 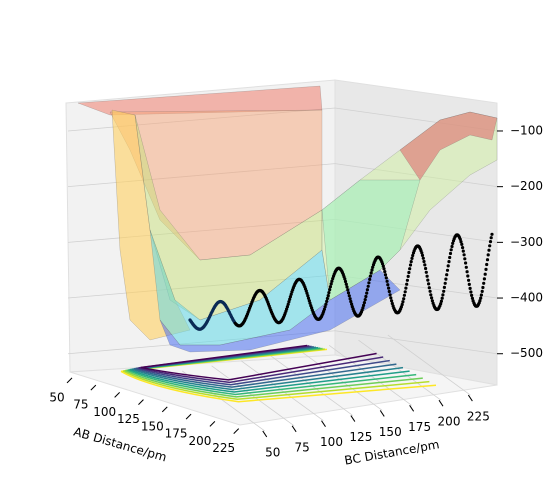 I want to click on trajectory, so click(x=341, y=281).